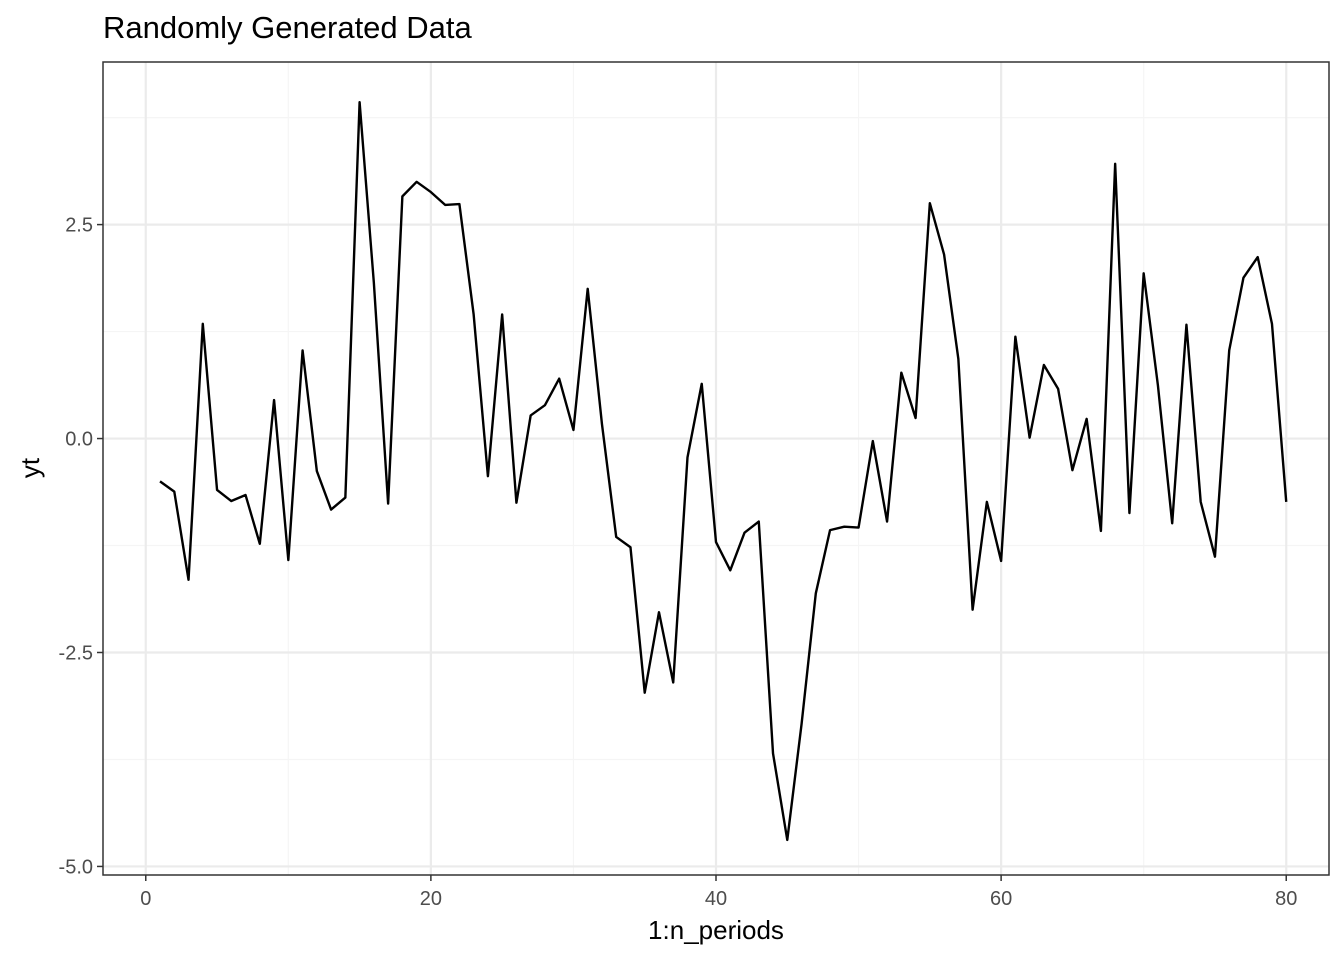 This screenshot has height=960, width=1344. I want to click on y-tick-label: -5.0, so click(76, 867).